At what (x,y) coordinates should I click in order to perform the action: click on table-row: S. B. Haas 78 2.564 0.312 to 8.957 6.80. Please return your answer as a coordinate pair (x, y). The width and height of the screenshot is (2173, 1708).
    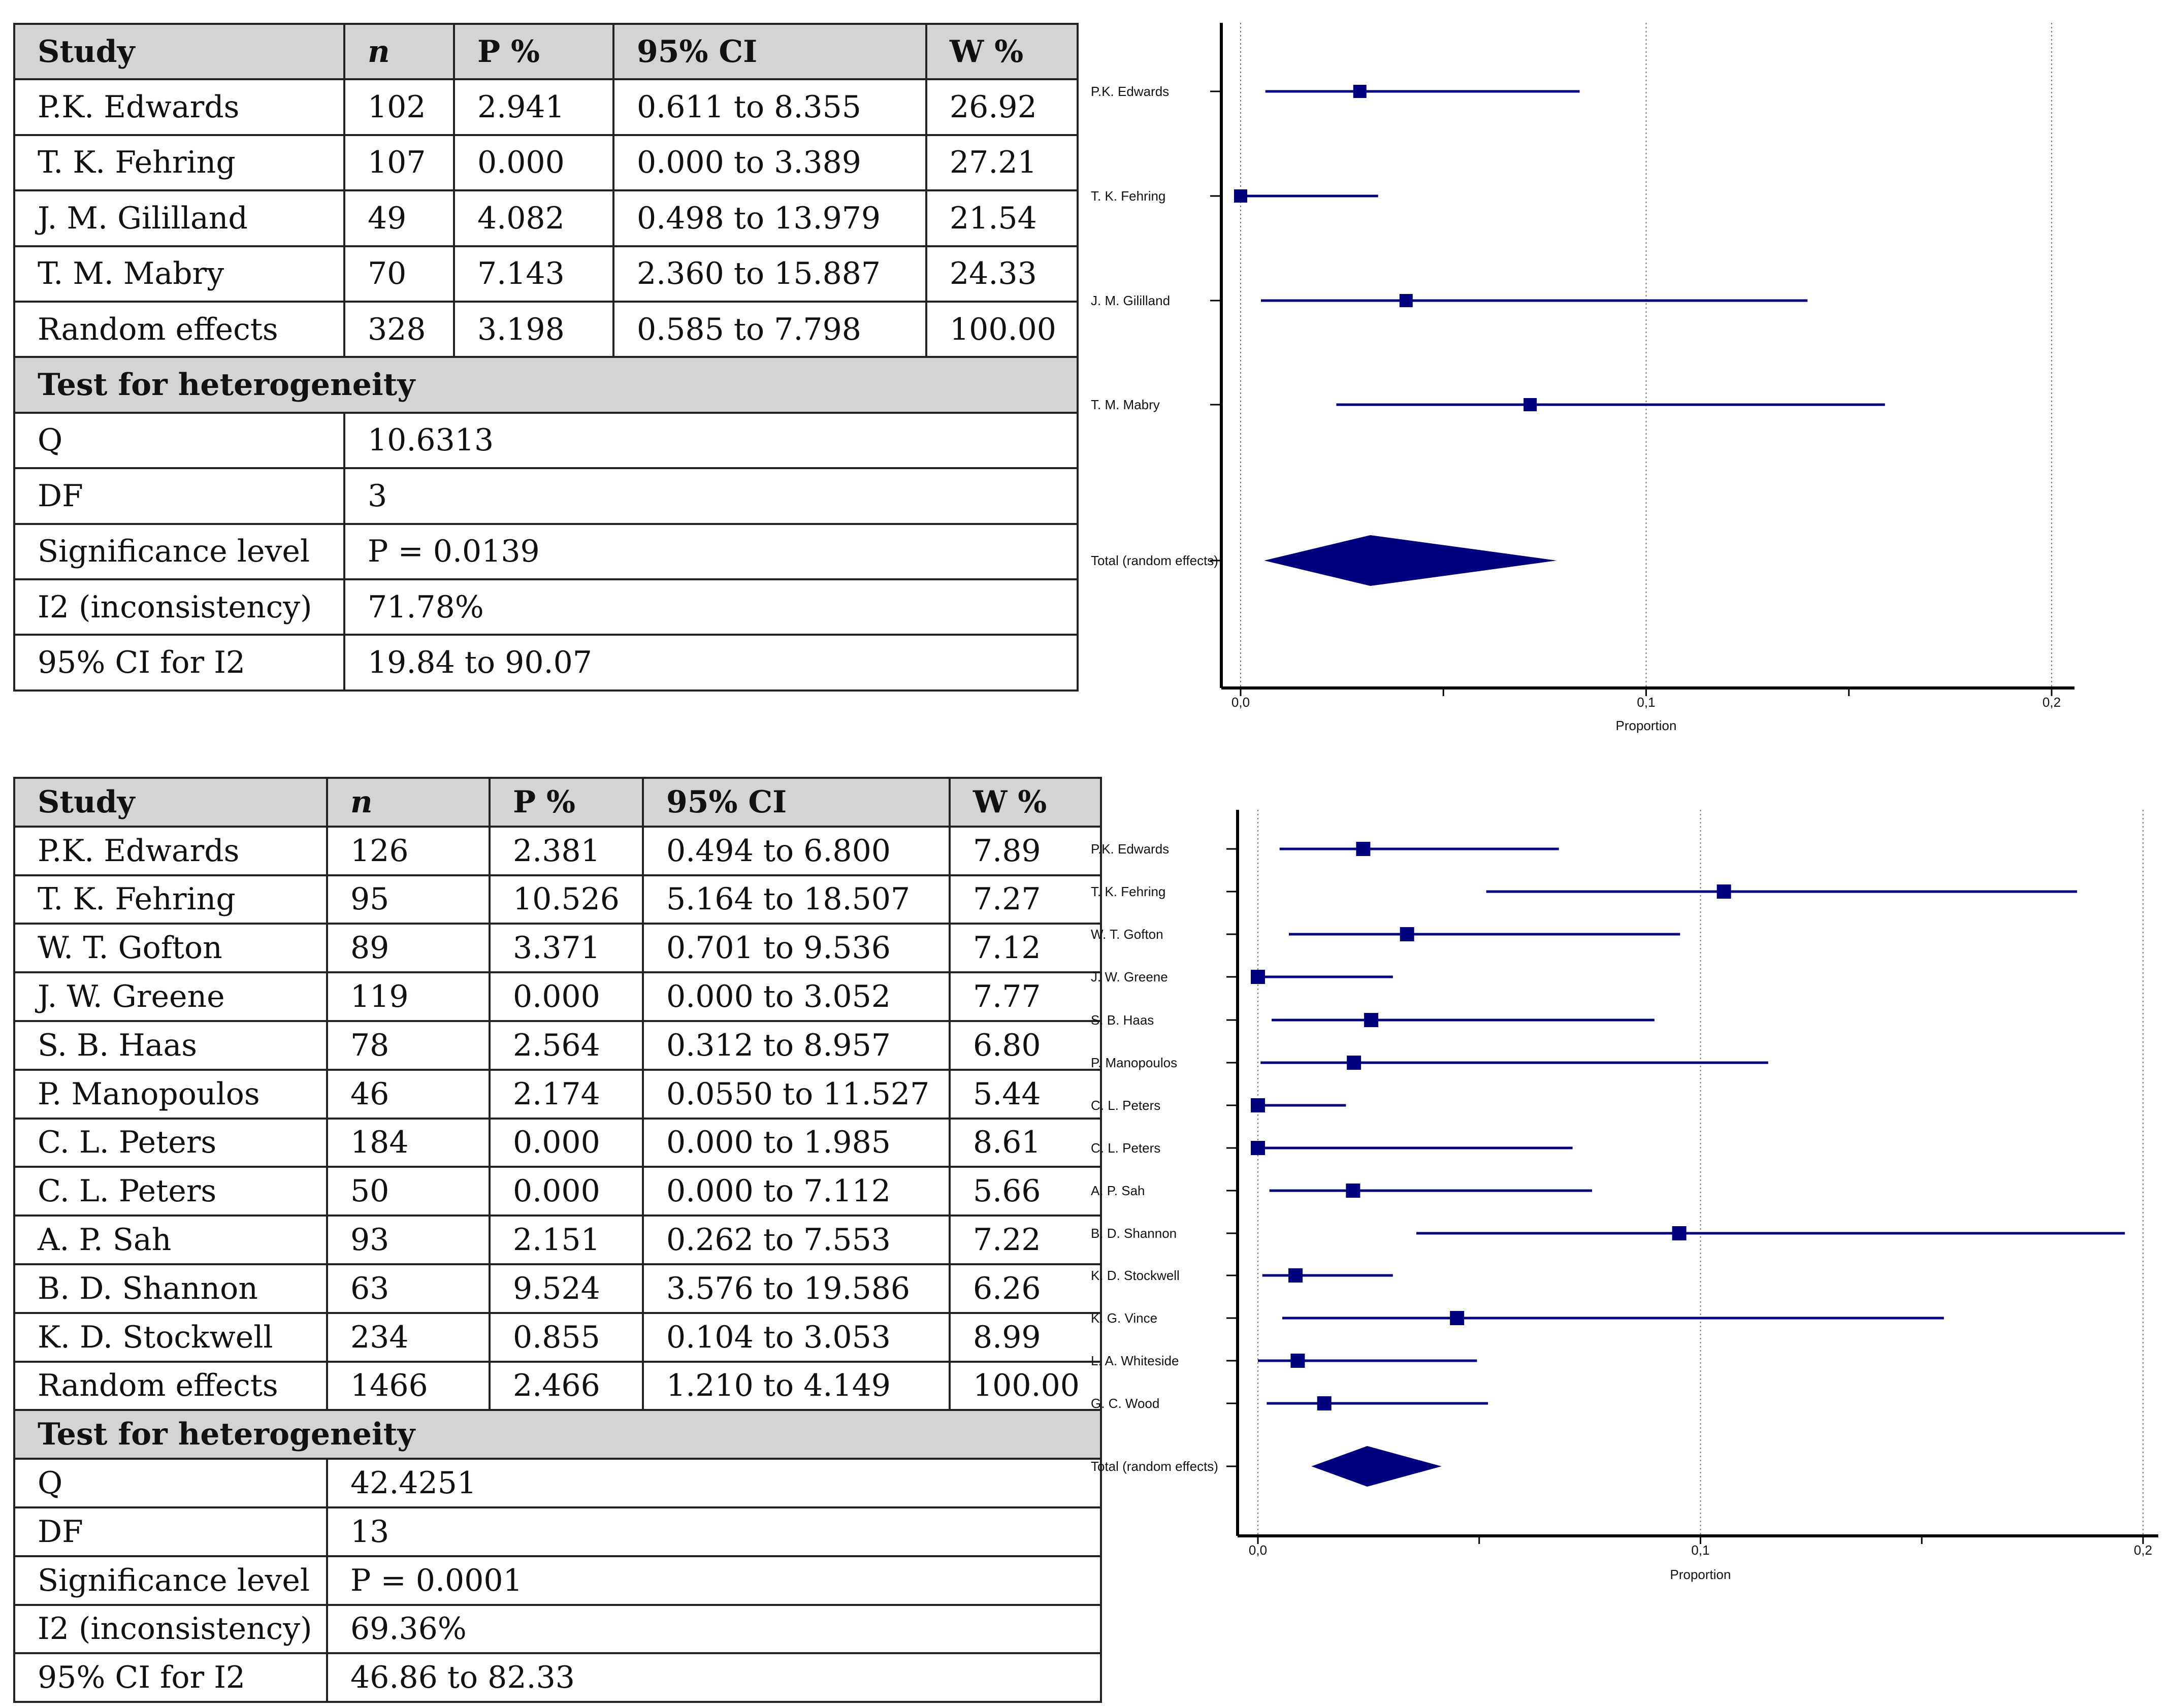
    Looking at the image, I should click on (557, 1046).